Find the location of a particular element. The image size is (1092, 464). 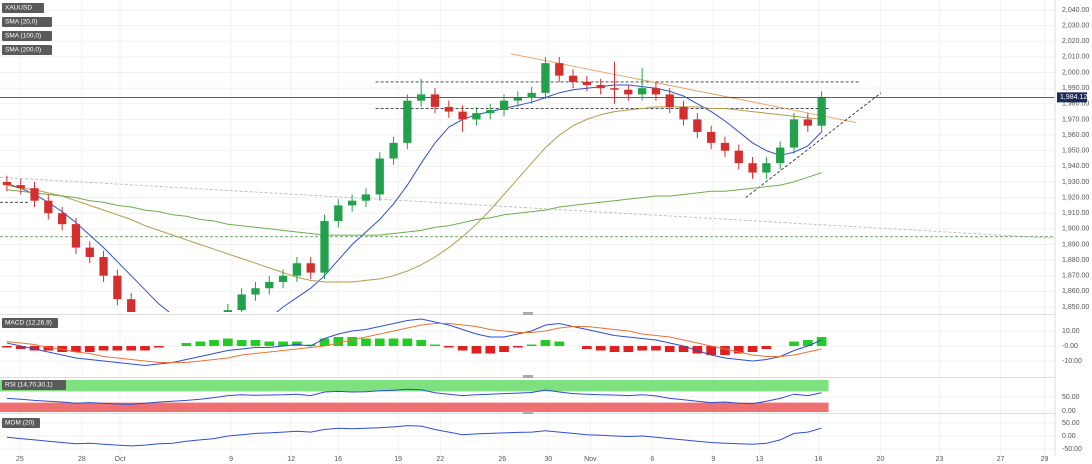

x-tick-label: Oct is located at coordinates (120, 459).